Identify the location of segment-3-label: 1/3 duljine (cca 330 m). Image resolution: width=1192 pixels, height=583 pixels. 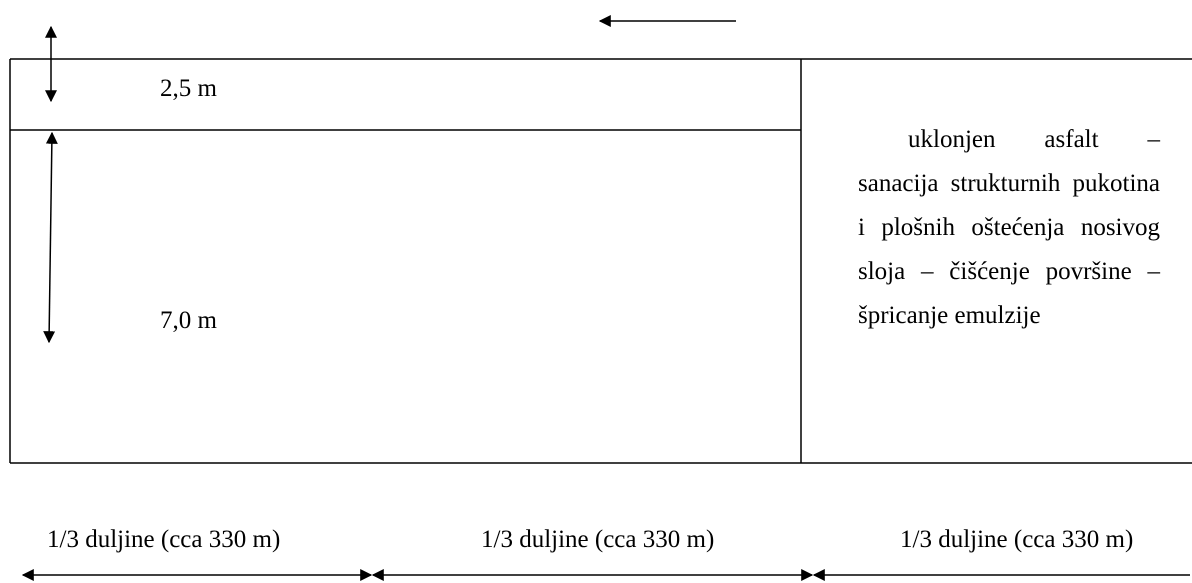
(1017, 539).